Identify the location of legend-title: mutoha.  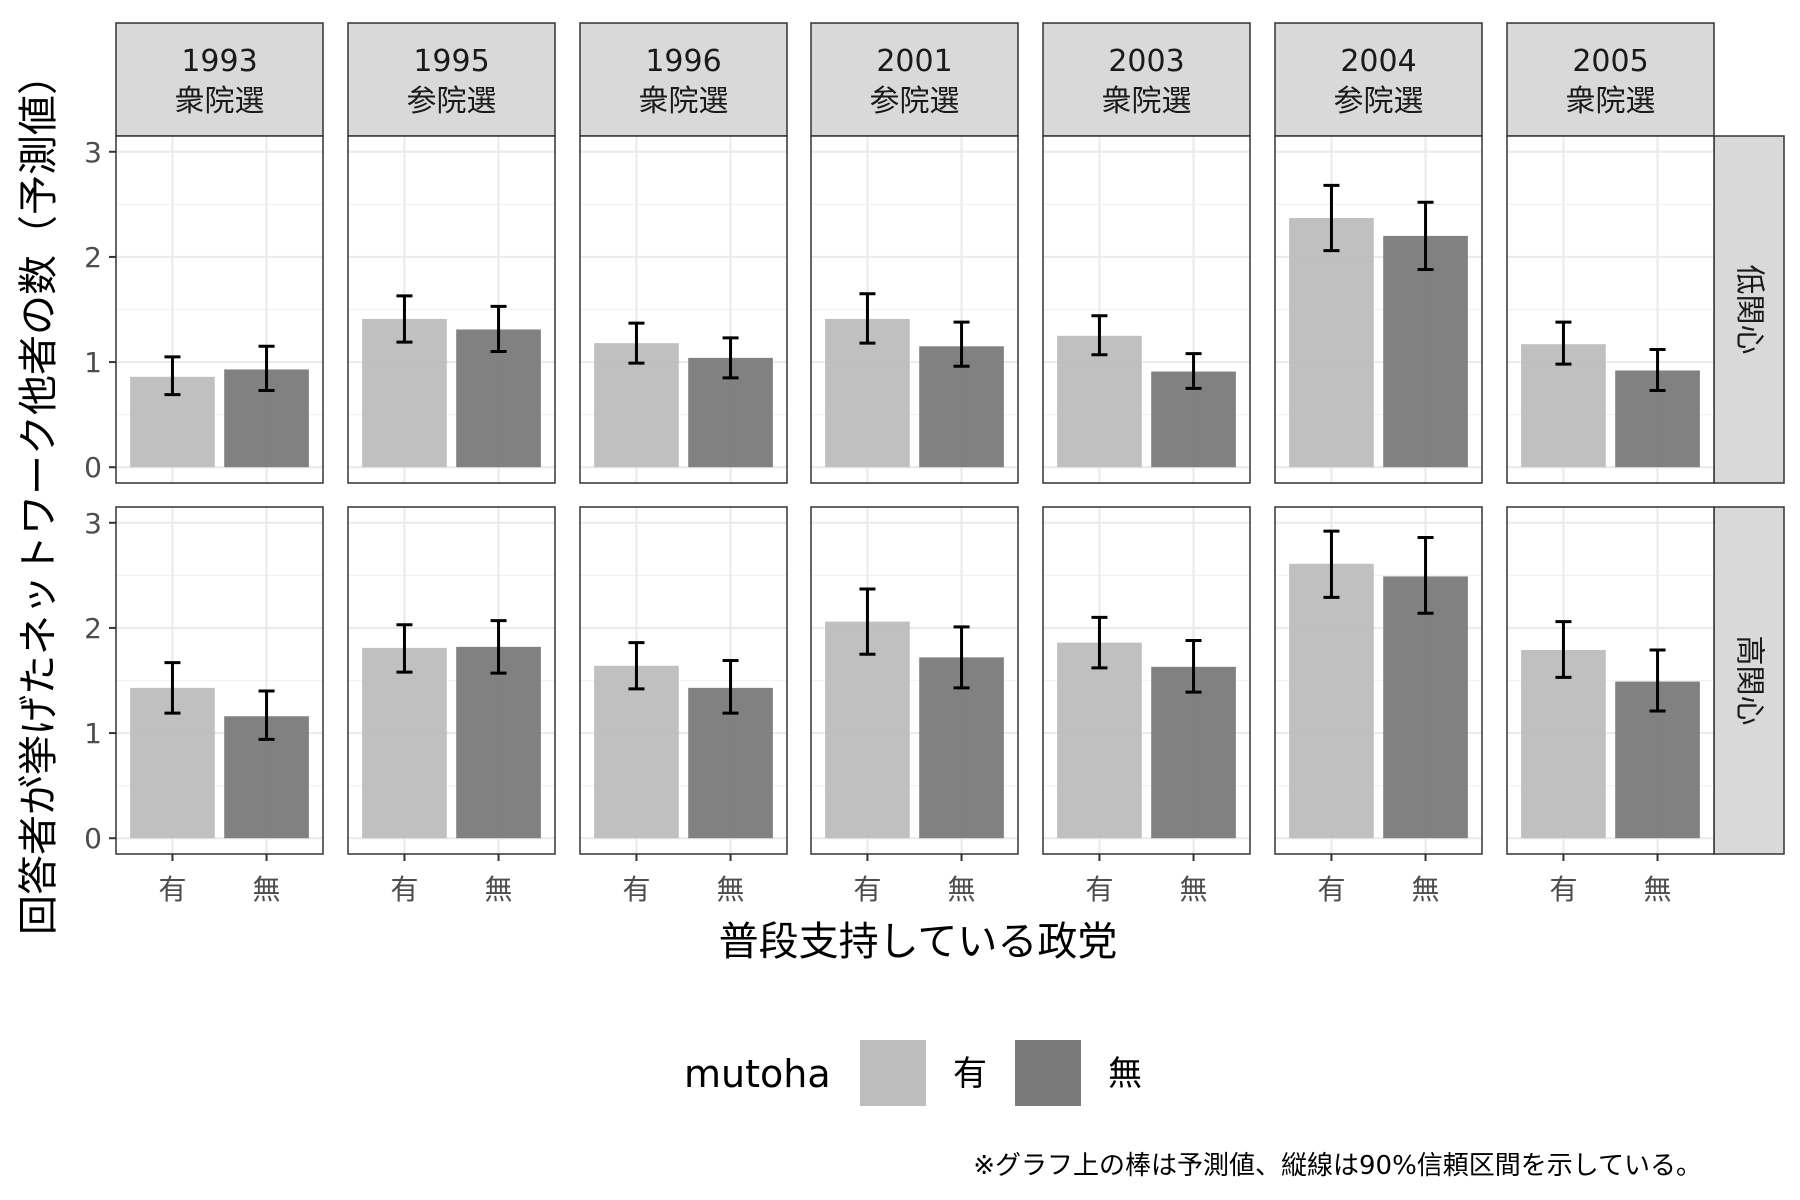
(757, 1074).